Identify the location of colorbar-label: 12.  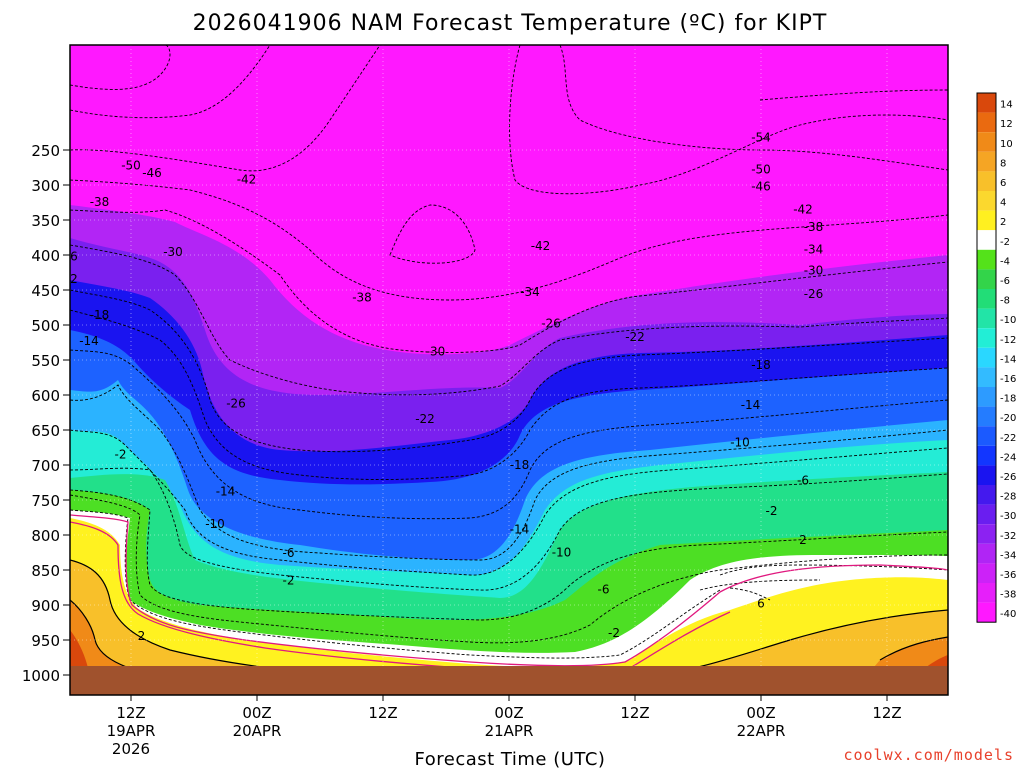
(1006, 124).